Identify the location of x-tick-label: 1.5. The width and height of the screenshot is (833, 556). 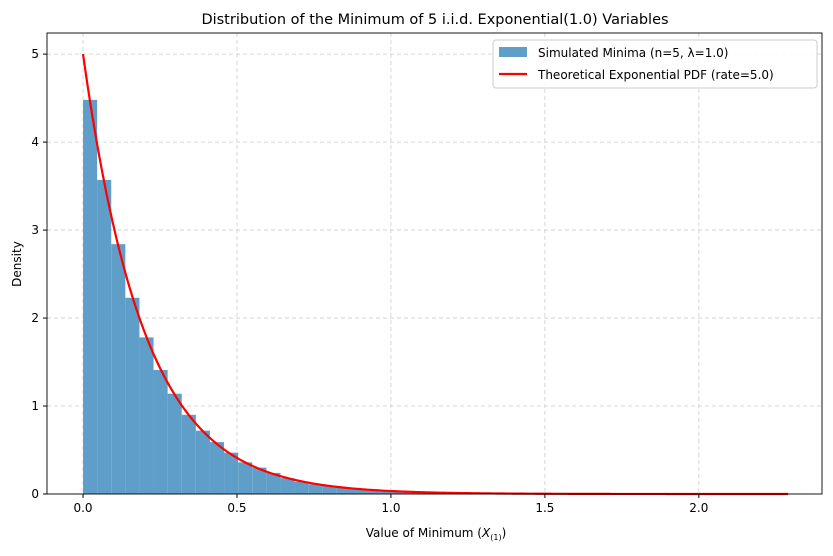
(544, 508).